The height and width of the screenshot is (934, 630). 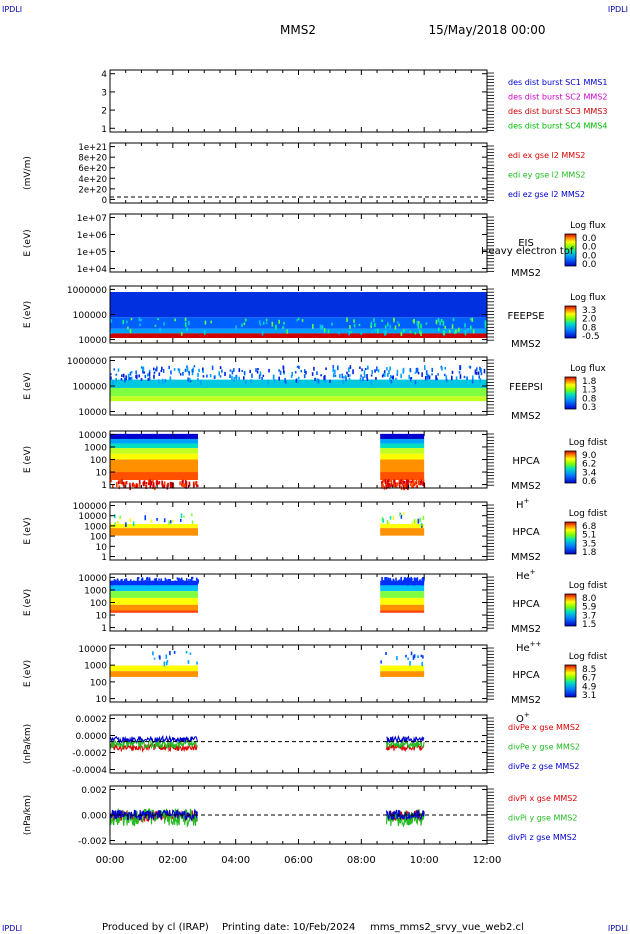 I want to click on y-axis-label: E (eV), so click(x=28, y=602).